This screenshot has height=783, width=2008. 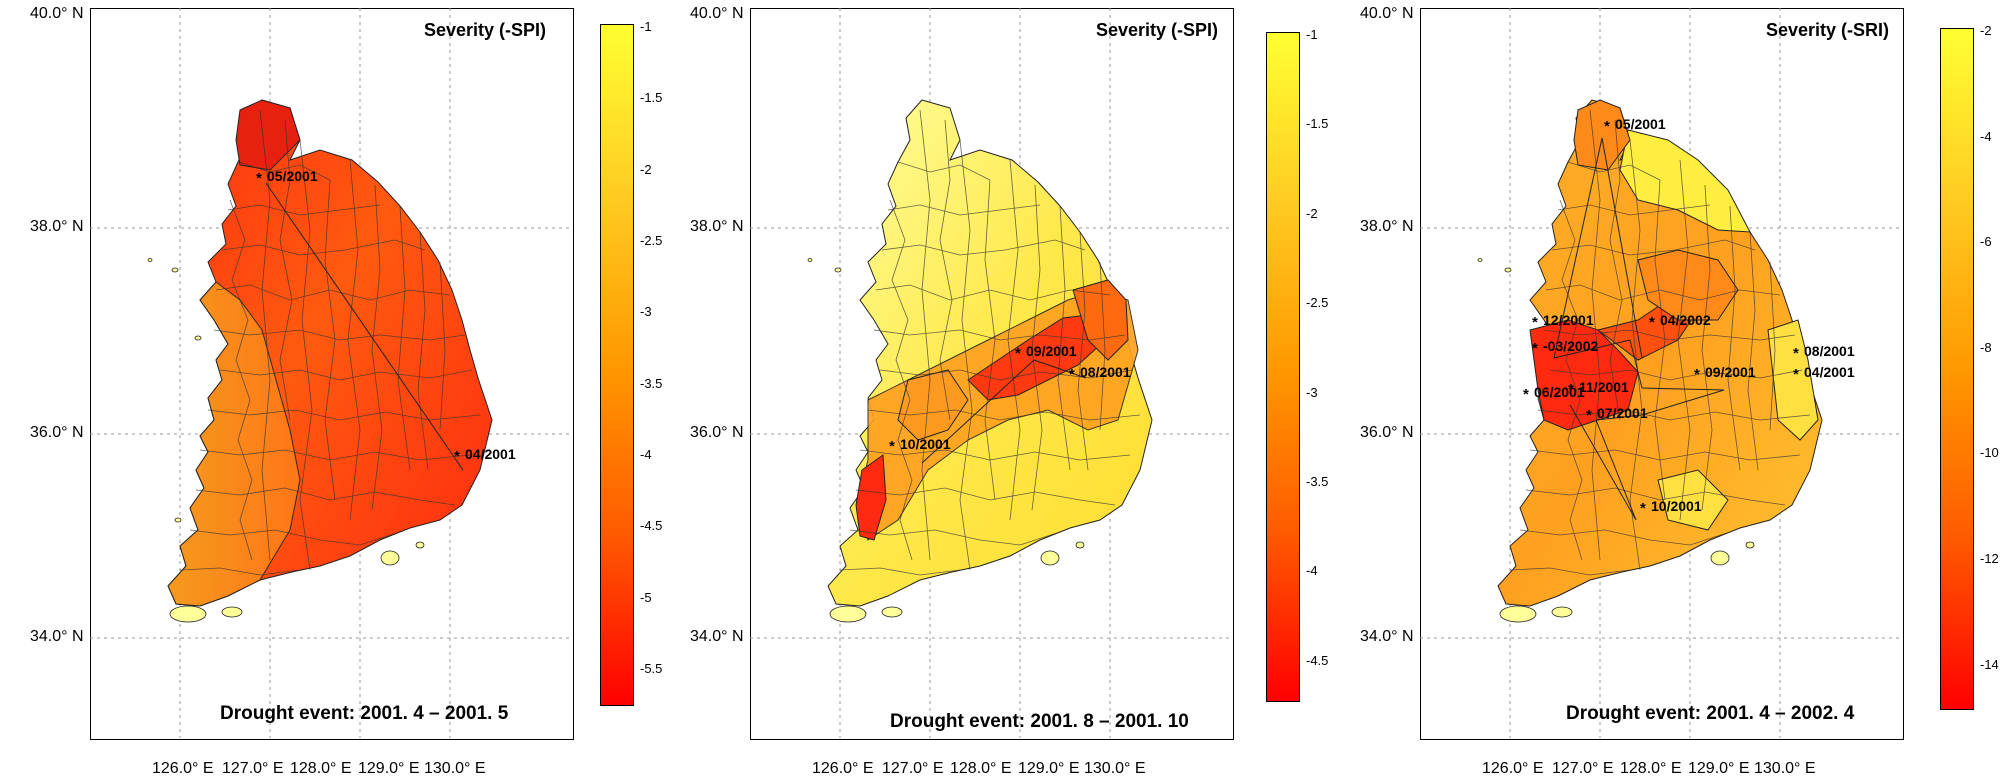 What do you see at coordinates (1828, 30) in the screenshot?
I see `severity-label: Severity (-SRI)` at bounding box center [1828, 30].